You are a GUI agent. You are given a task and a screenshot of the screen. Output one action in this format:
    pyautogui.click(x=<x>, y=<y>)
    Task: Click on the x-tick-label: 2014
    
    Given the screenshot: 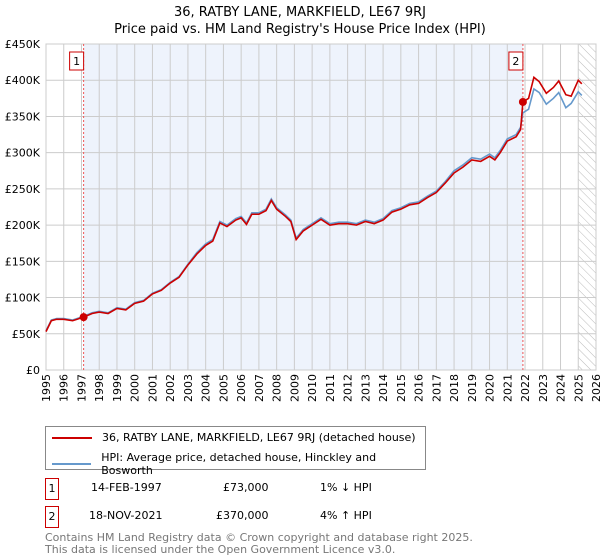 What is the action you would take?
    pyautogui.click(x=383, y=388)
    